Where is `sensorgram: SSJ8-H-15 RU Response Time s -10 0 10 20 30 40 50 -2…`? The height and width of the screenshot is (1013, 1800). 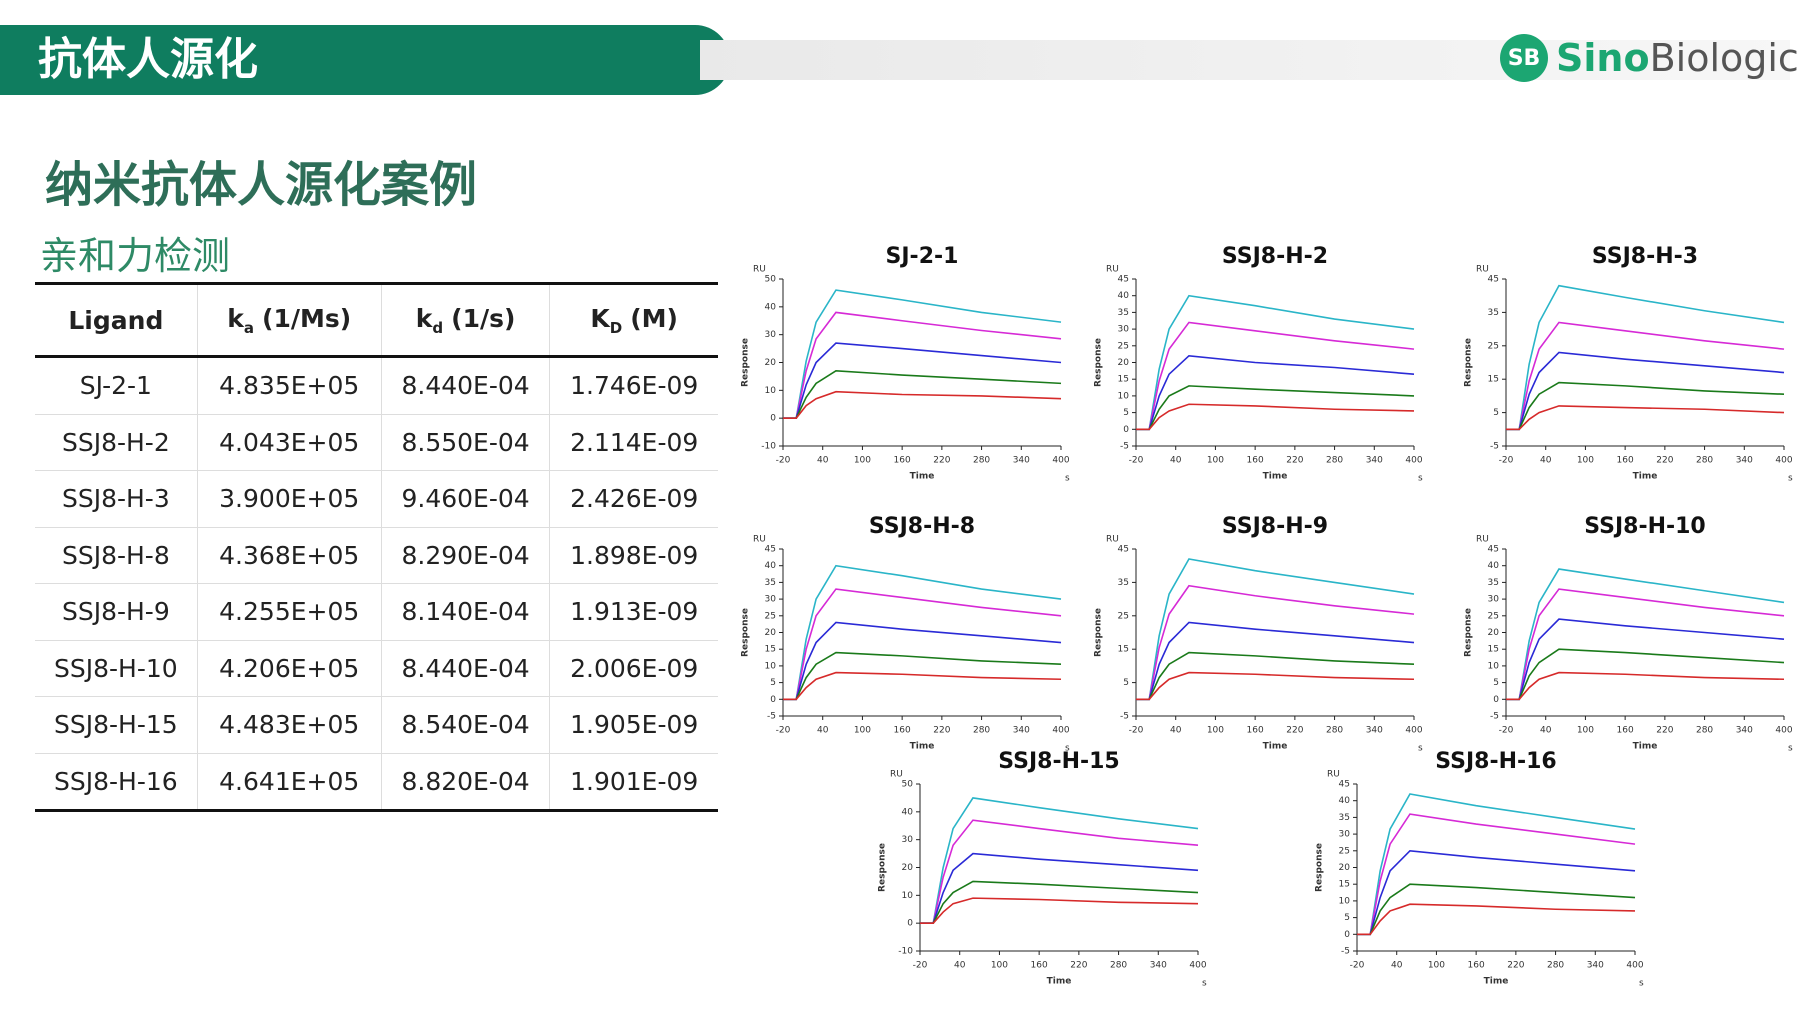
sensorgram: SSJ8-H-15 RU Response Time s -10 0 10 20 30 40 50 -2… is located at coordinates (1043, 869).